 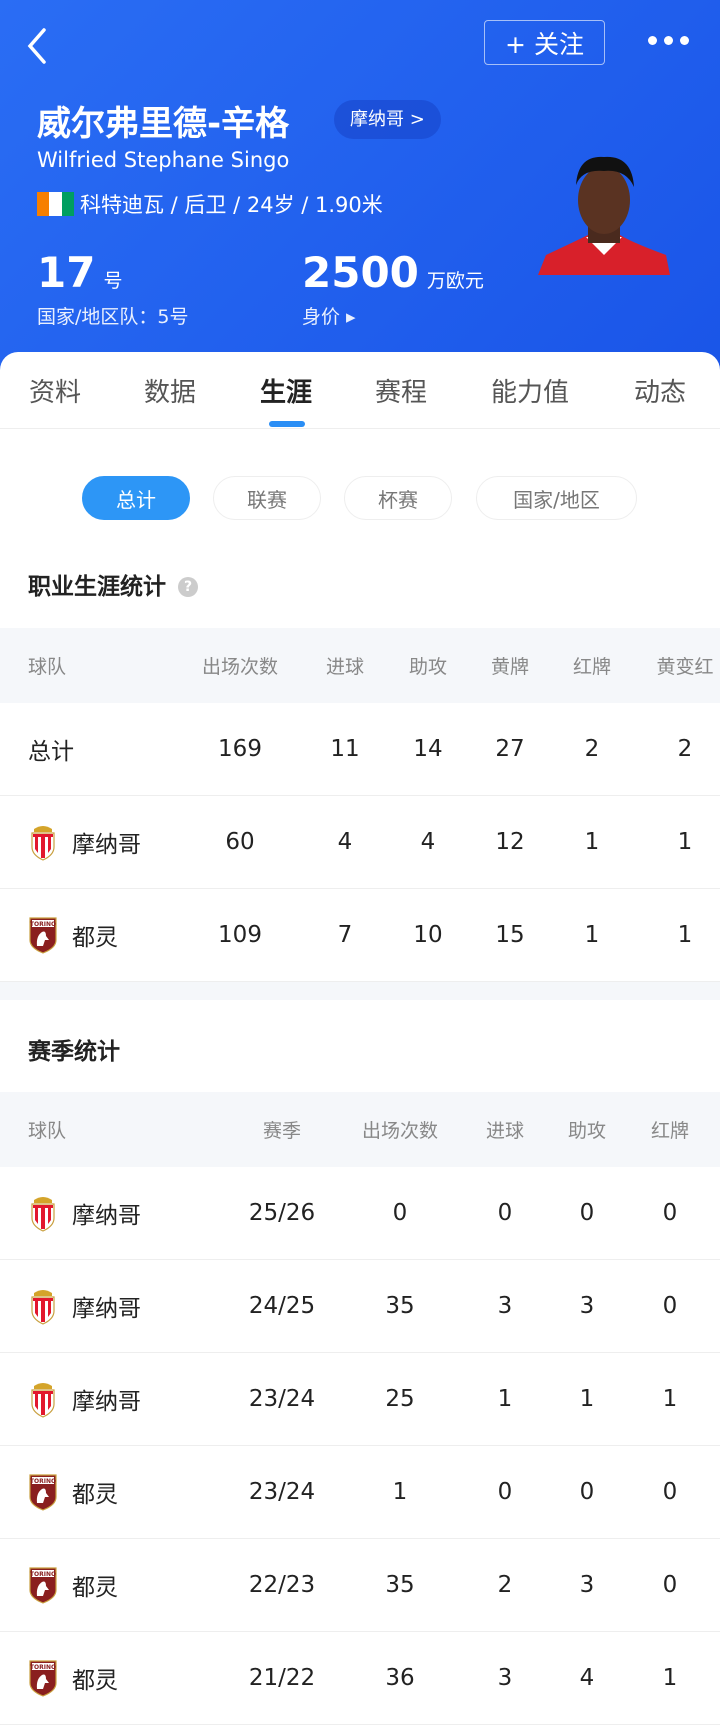 I want to click on tab-profile: 资料, so click(x=55, y=393).